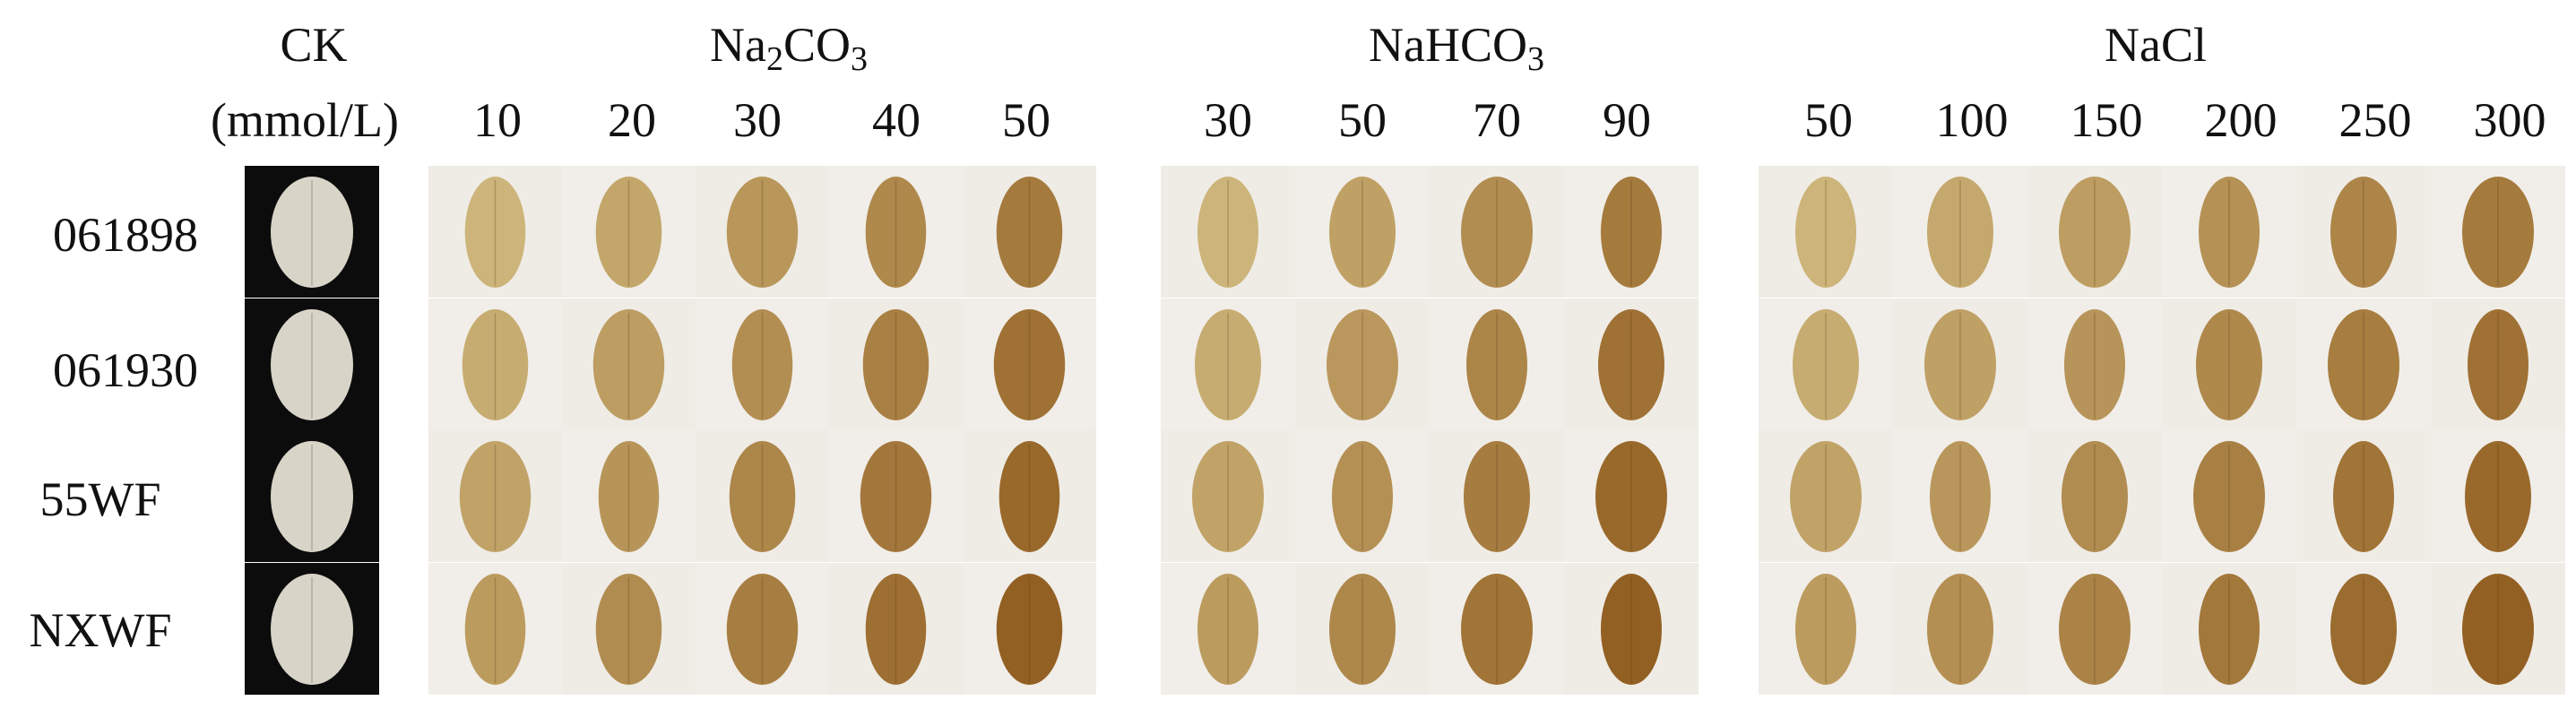  What do you see at coordinates (2375, 120) in the screenshot?
I see `conc-nacl-250: 250` at bounding box center [2375, 120].